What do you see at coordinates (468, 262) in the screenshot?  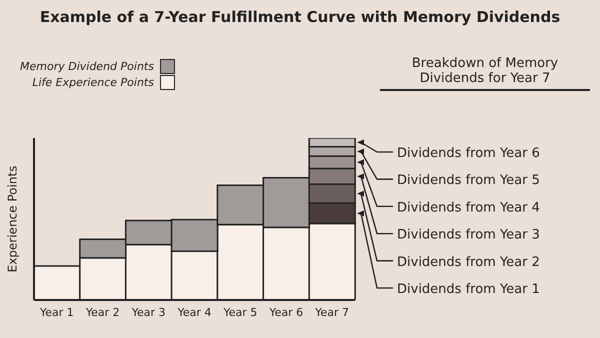 I see `text: Dividends from Year 2` at bounding box center [468, 262].